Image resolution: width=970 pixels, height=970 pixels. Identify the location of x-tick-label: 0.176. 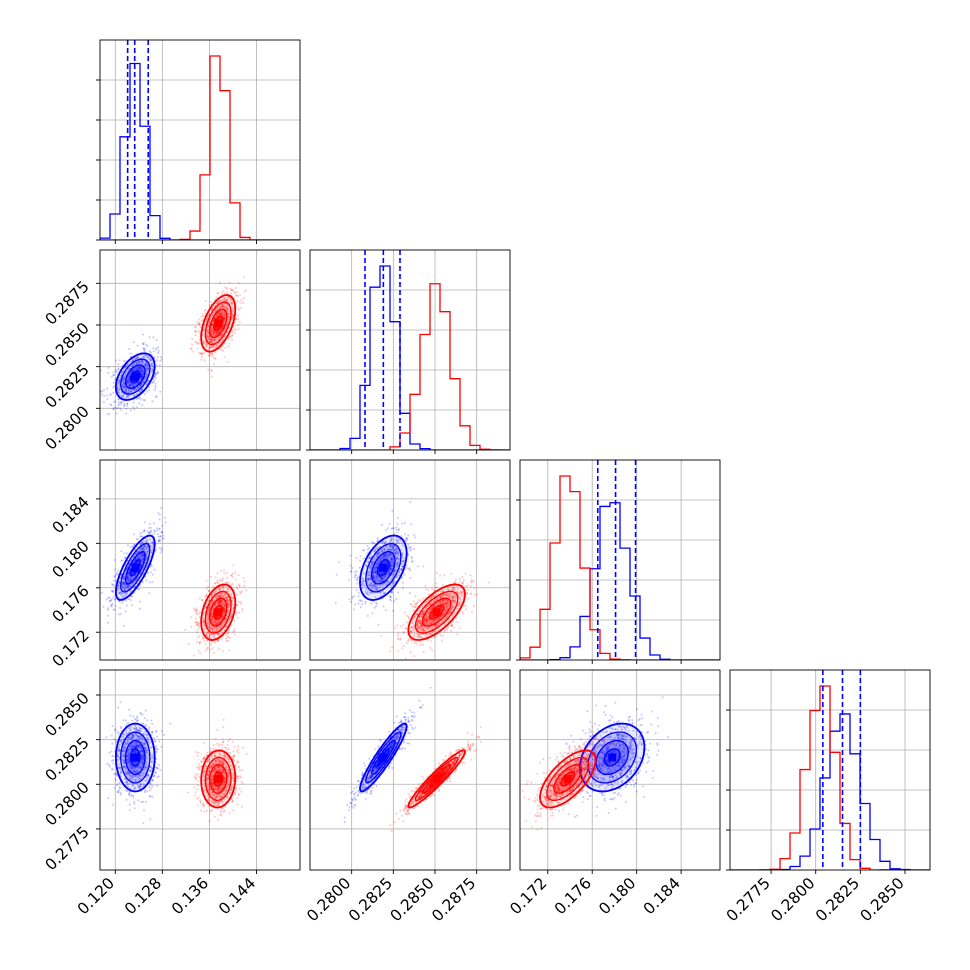
(573, 896).